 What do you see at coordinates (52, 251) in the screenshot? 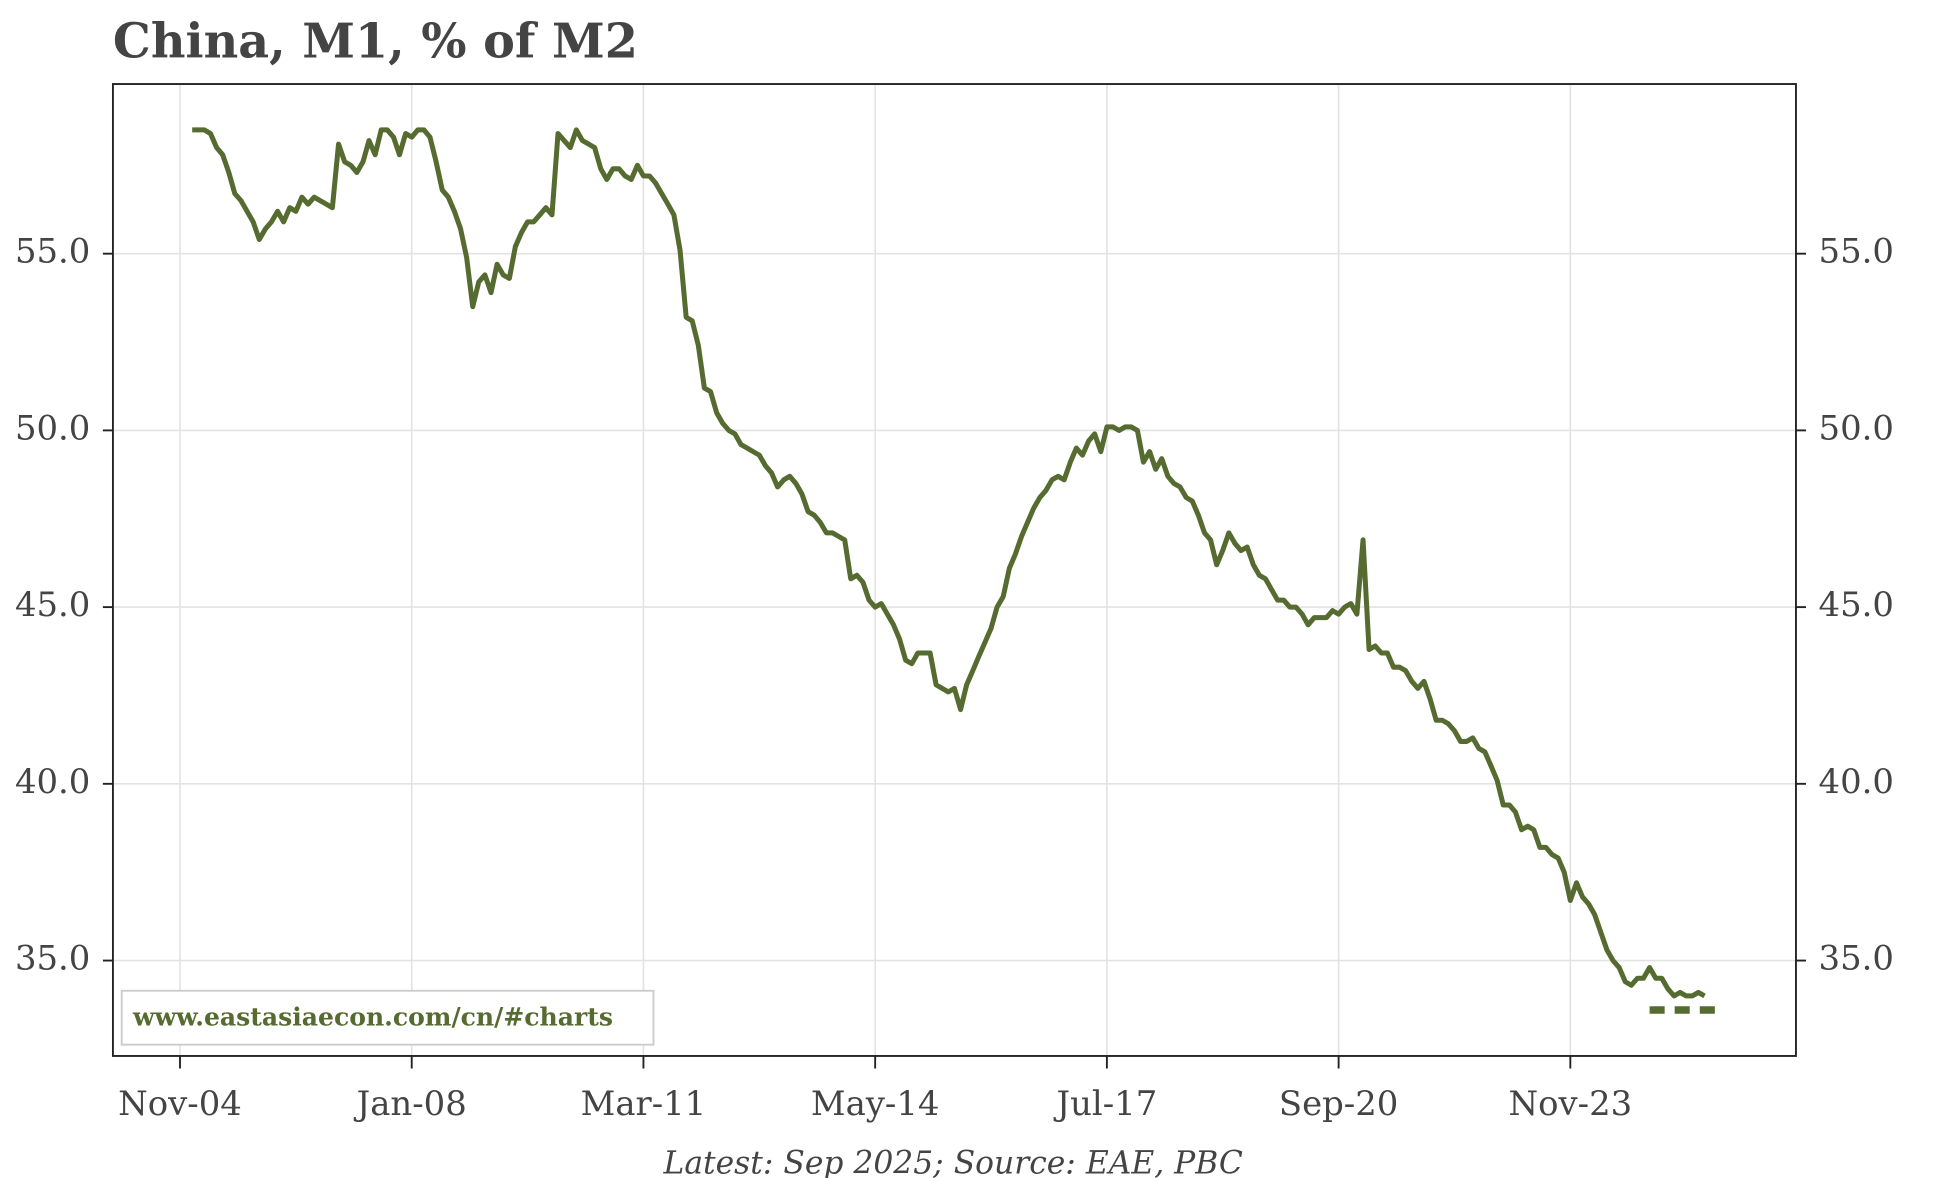
I see `y-tick-label: 55.0` at bounding box center [52, 251].